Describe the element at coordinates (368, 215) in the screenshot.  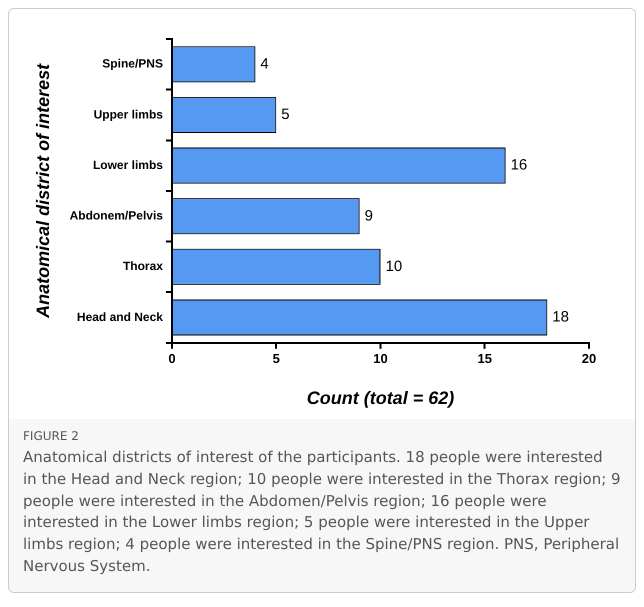
I see `data-label: 9` at that location.